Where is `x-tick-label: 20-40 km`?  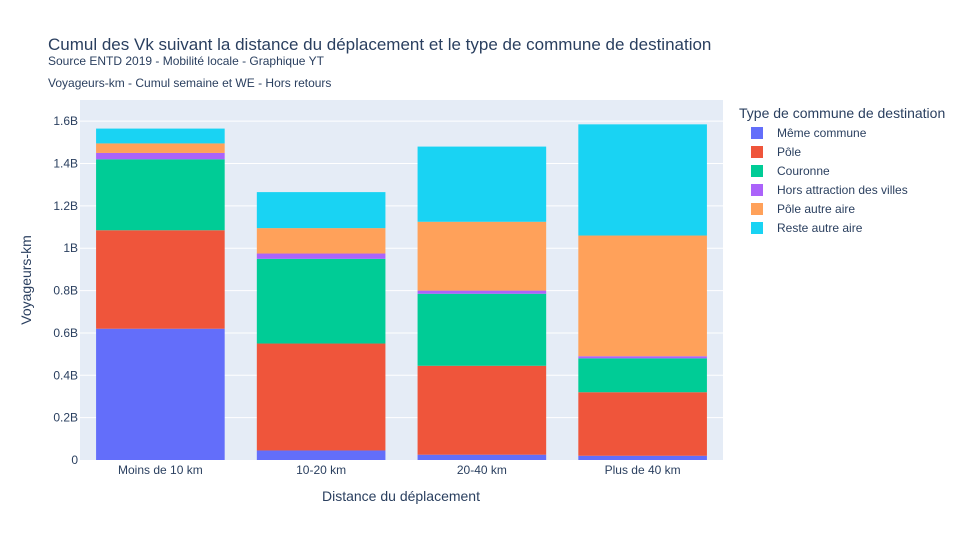 x-tick-label: 20-40 km is located at coordinates (482, 470).